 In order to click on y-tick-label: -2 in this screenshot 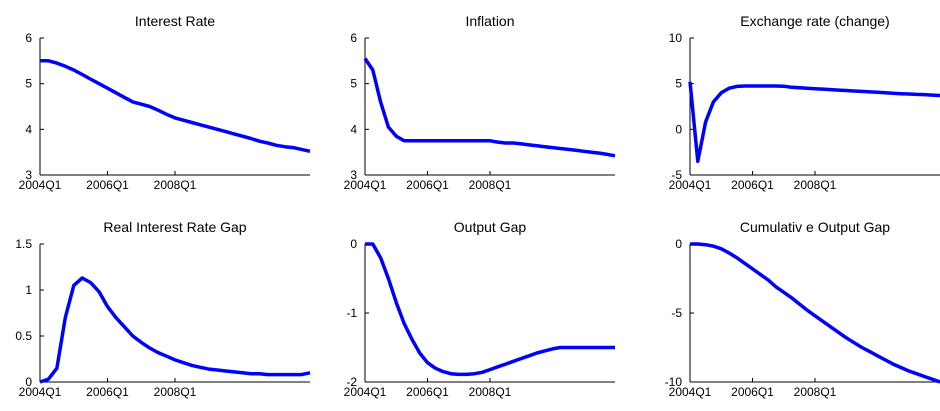, I will do `click(351, 382)`.